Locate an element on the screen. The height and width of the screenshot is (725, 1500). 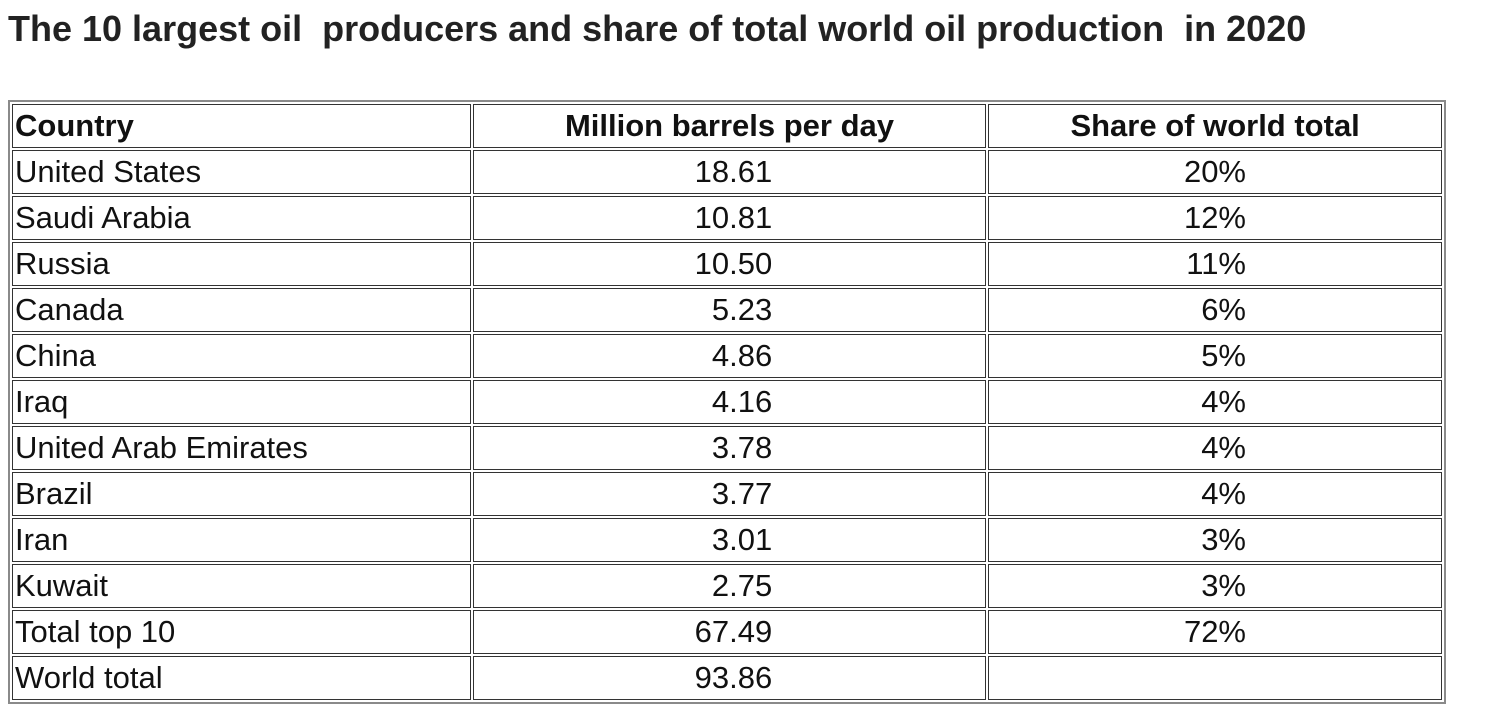
column-header: Country is located at coordinates (241, 126).